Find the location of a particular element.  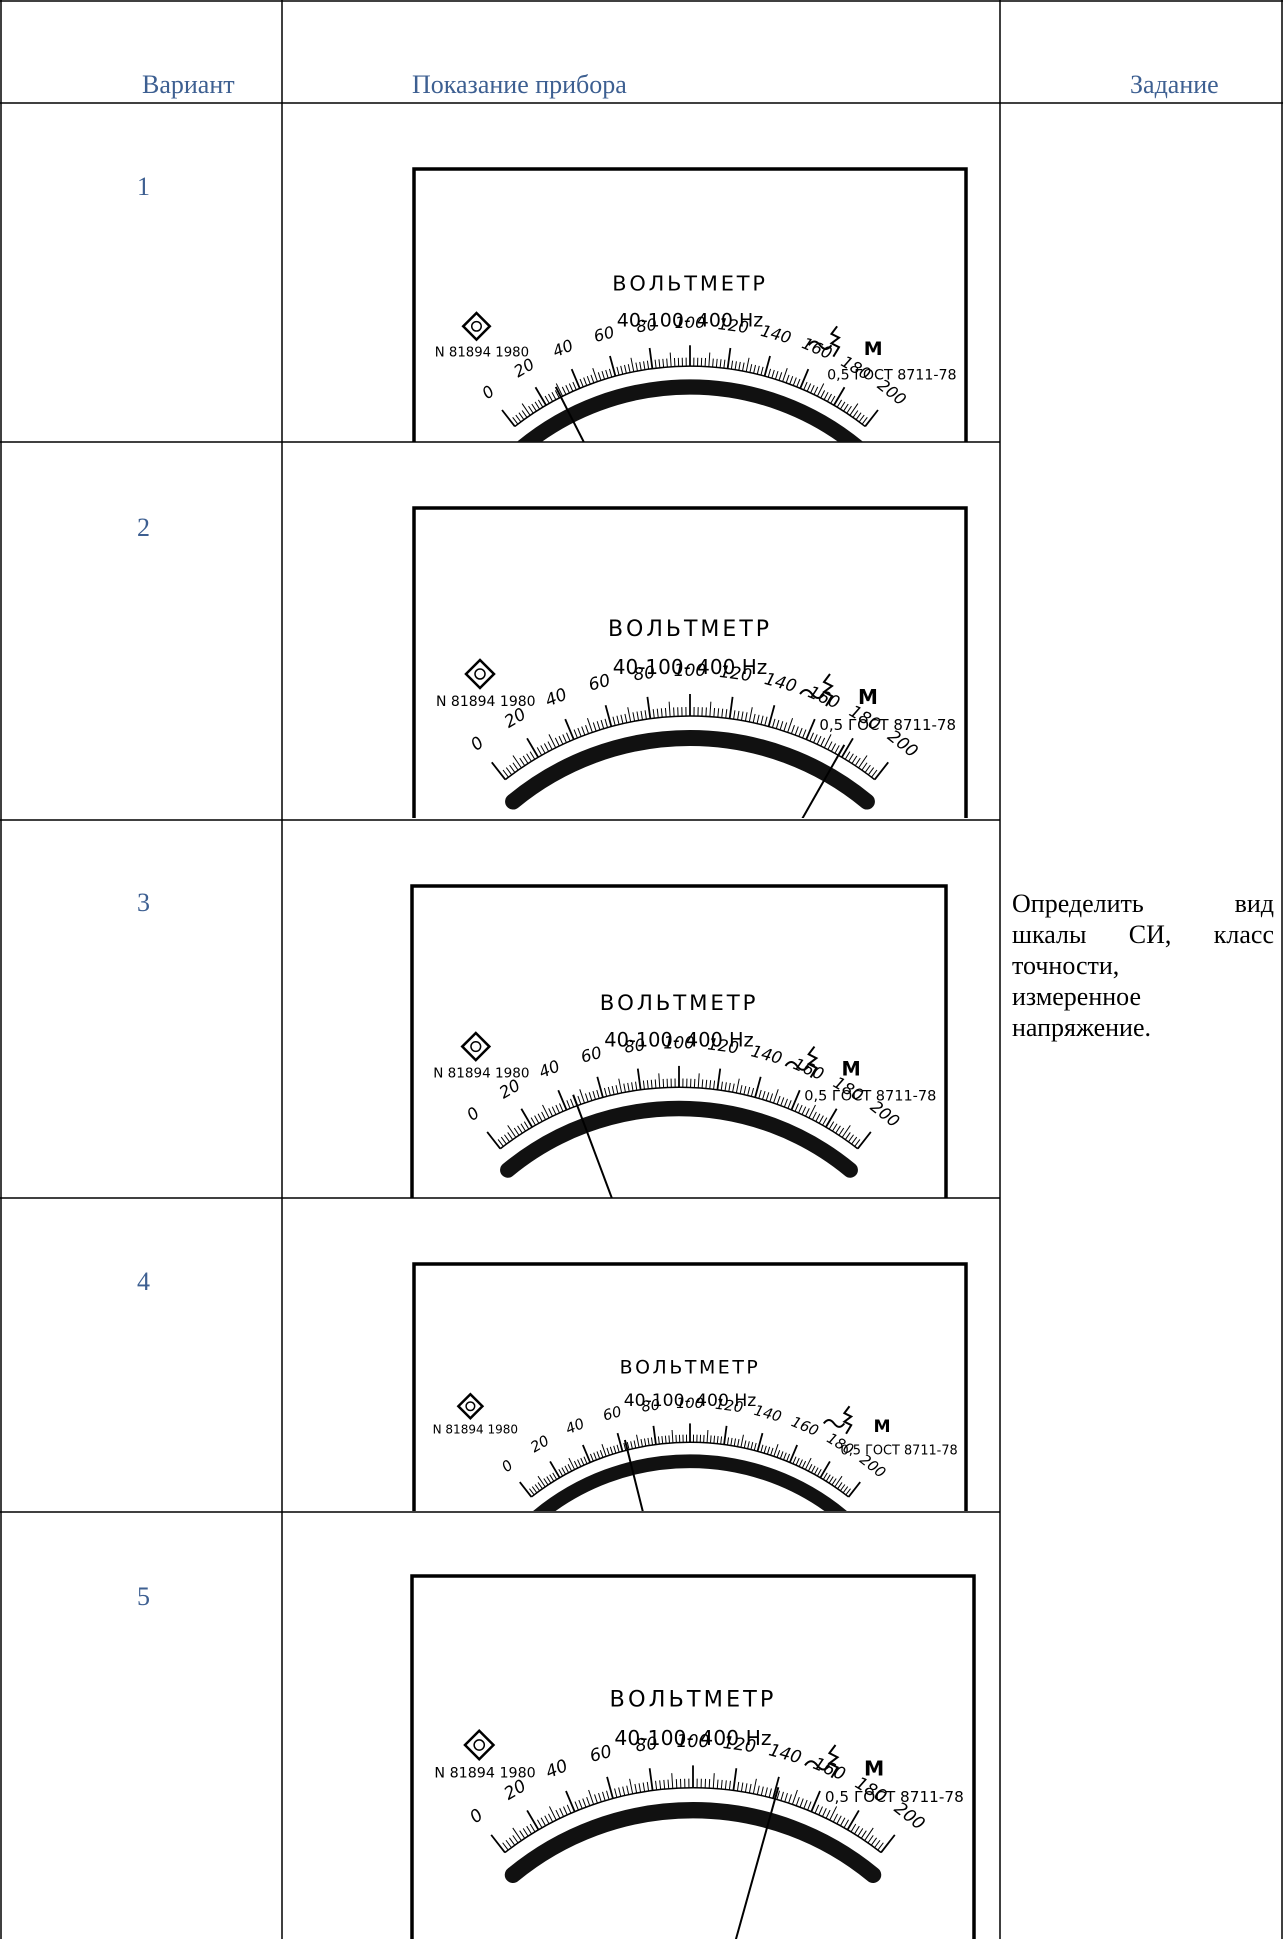

mirror-band is located at coordinates (690, 770).